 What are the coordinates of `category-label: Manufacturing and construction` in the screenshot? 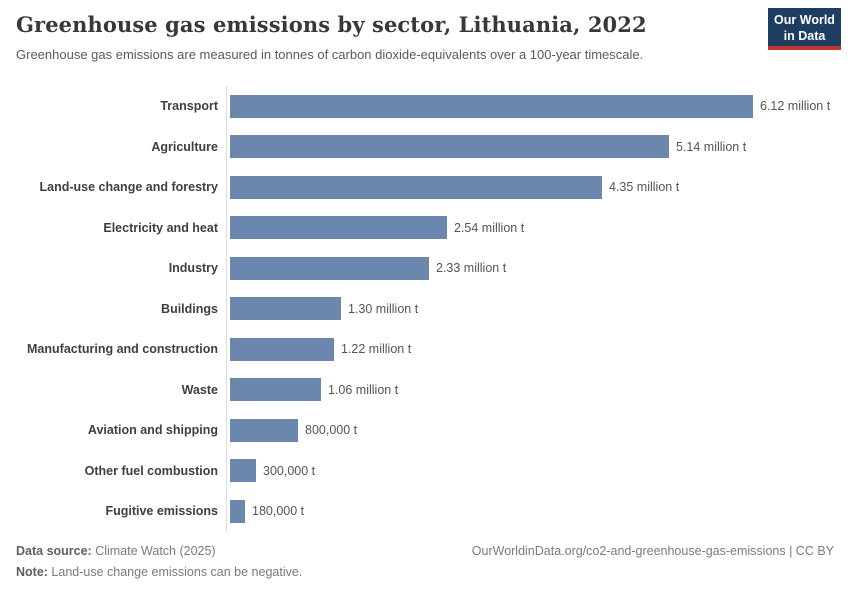 It's located at (122, 349).